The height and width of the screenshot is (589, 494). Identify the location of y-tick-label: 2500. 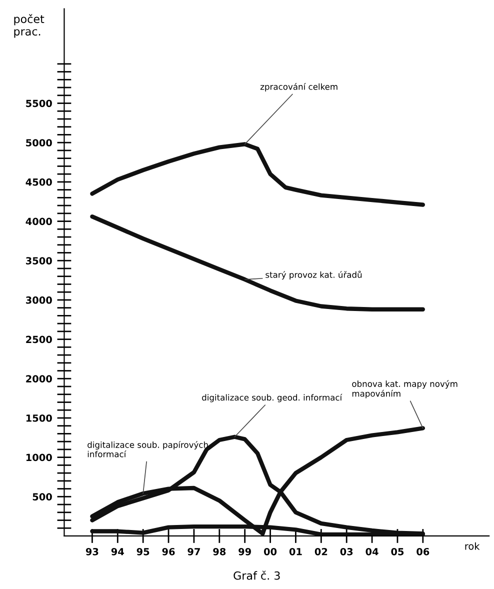
(39, 340).